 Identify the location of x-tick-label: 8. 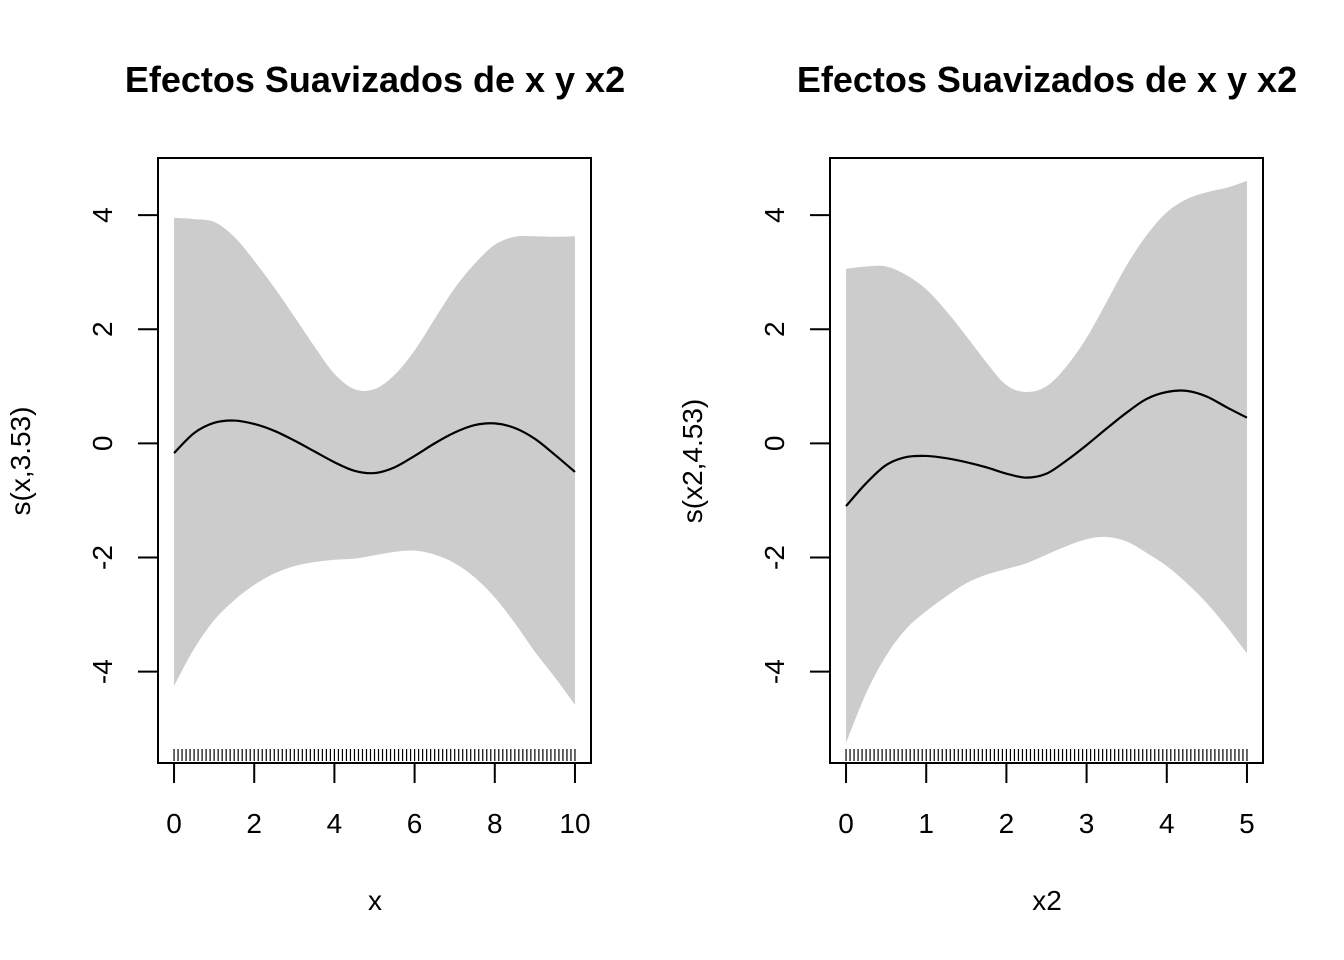
(495, 823).